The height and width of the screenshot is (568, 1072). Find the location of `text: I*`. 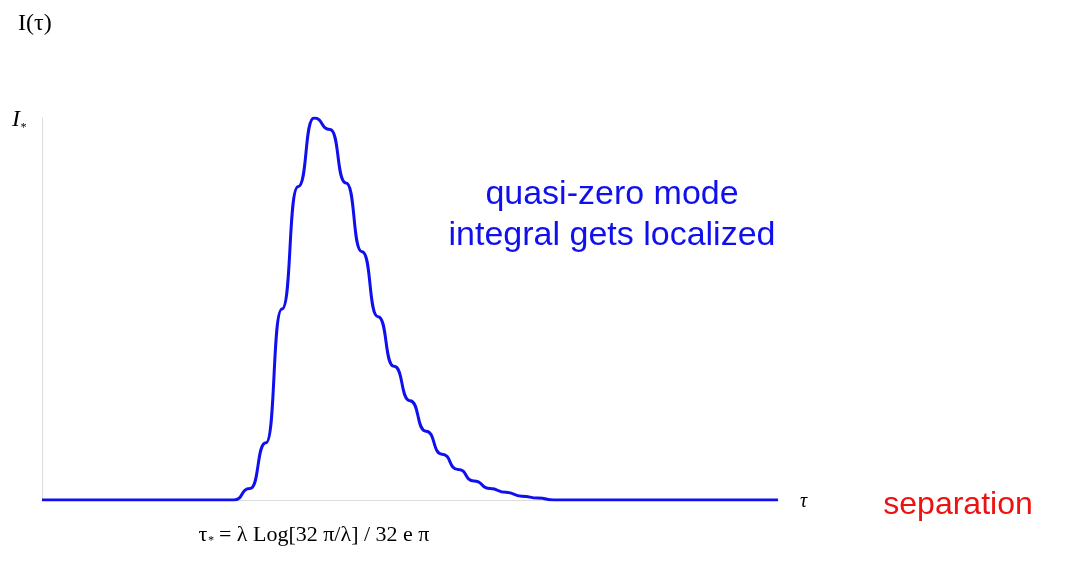

text: I* is located at coordinates (18, 119).